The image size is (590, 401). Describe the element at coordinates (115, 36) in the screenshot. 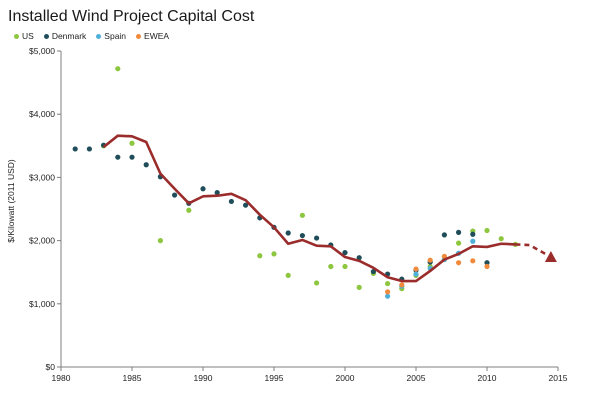

I see `legend-label-spain: Spain` at that location.